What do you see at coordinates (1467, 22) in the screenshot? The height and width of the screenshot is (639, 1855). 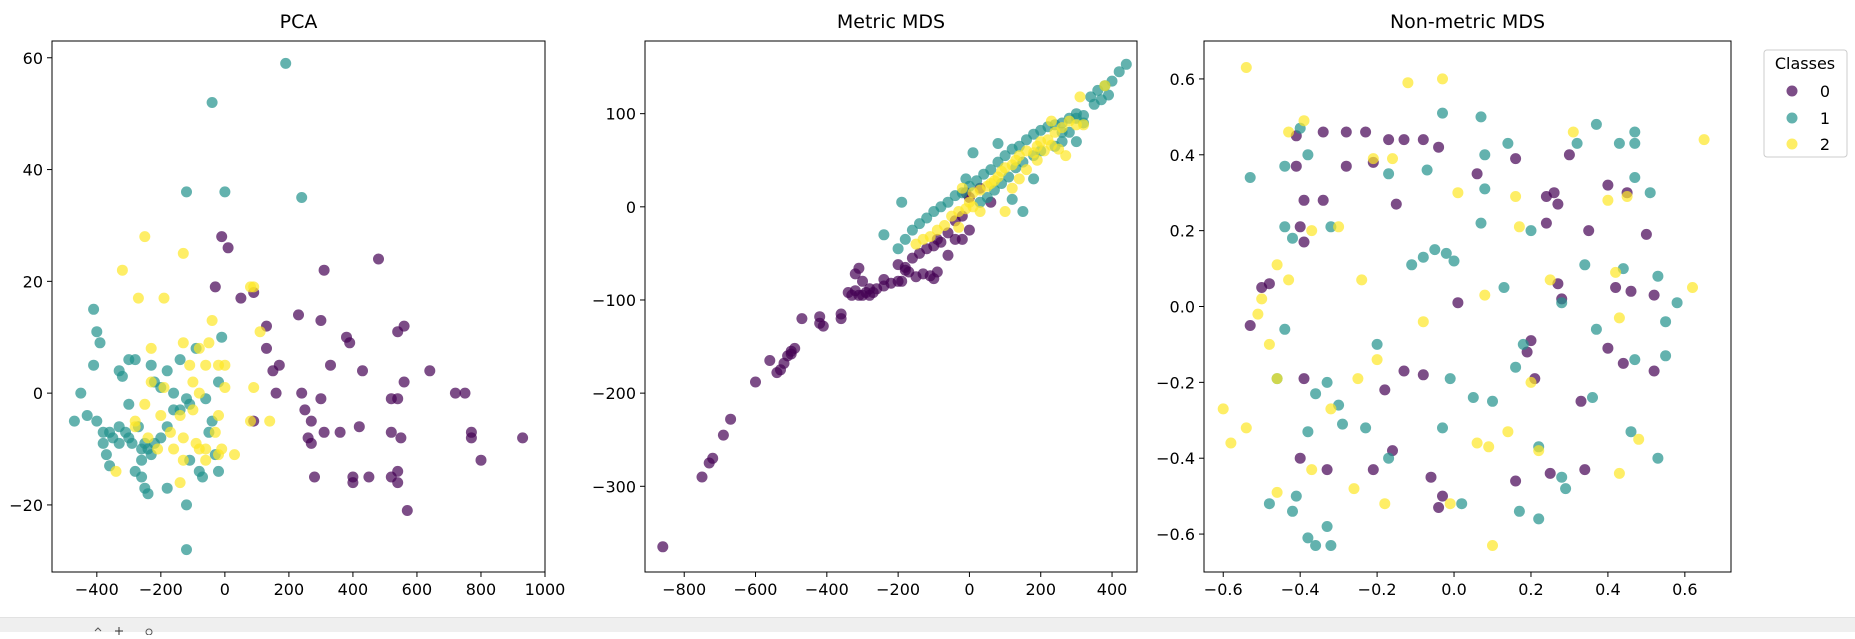 I see `nonmetric-mds-title: Non-metric MDS` at bounding box center [1467, 22].